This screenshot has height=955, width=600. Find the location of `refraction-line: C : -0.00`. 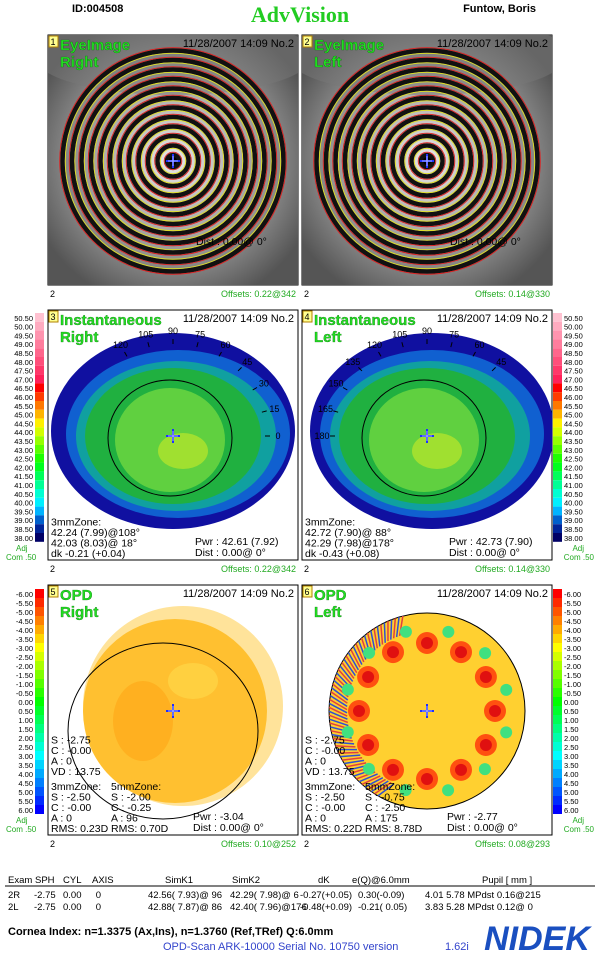

refraction-line: C : -0.00 is located at coordinates (71, 751).